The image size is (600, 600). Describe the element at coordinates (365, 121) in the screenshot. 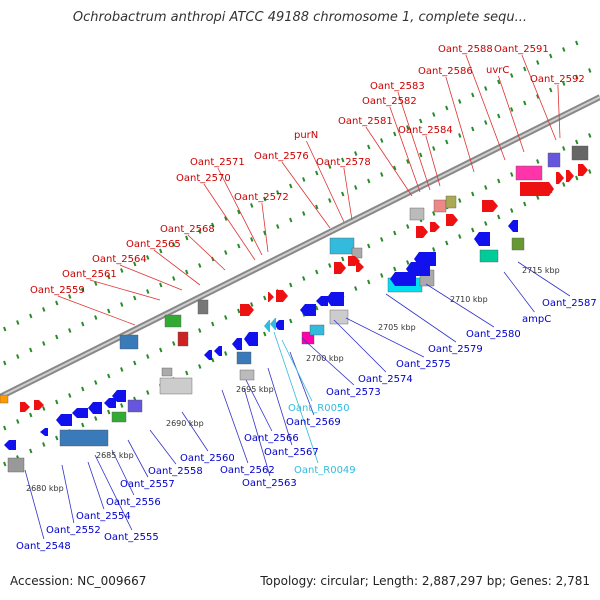

I see `forward-gene-label: Oant_2581` at that location.